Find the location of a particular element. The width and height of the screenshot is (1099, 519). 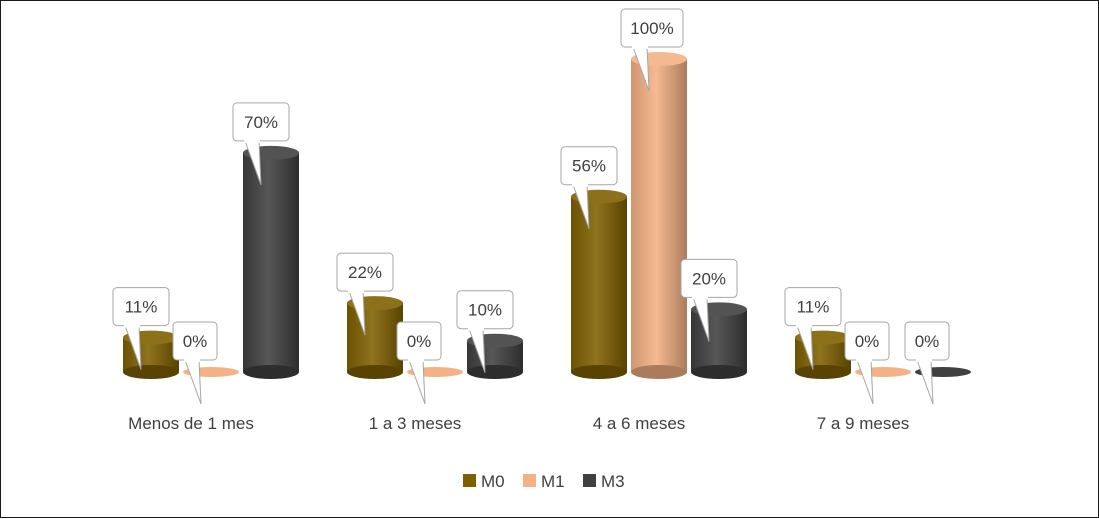

data-label-text: 10% is located at coordinates (485, 310).